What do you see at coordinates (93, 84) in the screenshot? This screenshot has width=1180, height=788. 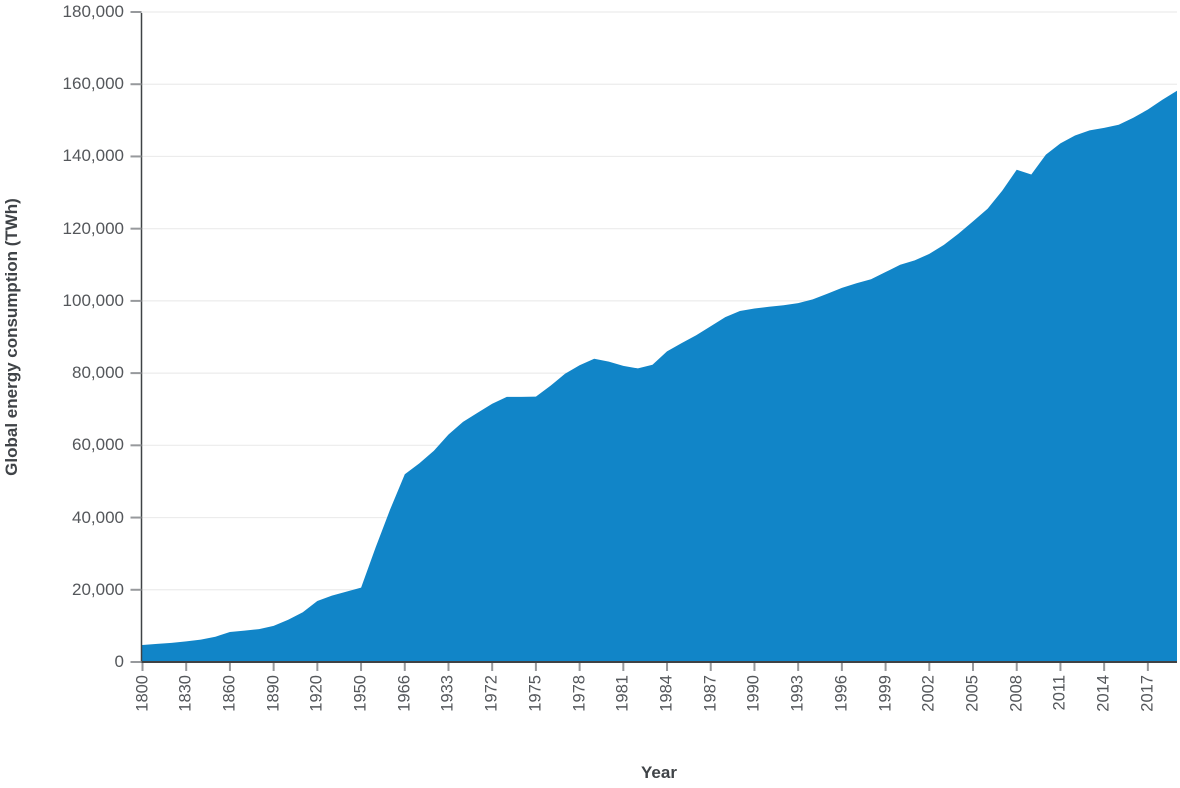 I see `y-tick-label: 160,000` at bounding box center [93, 84].